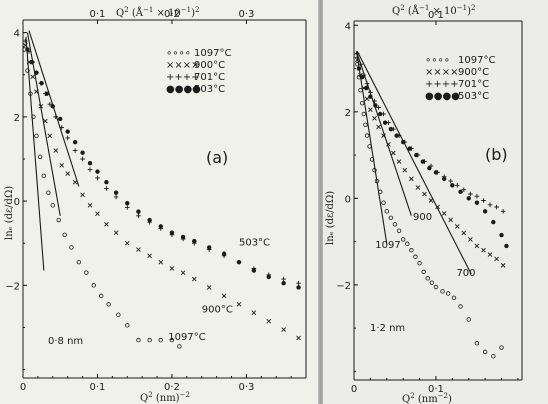 This screenshot has height=404, width=548. Describe the element at coordinates (246, 387) in the screenshot. I see `panel-a-x-tick-label: 0·3` at that location.